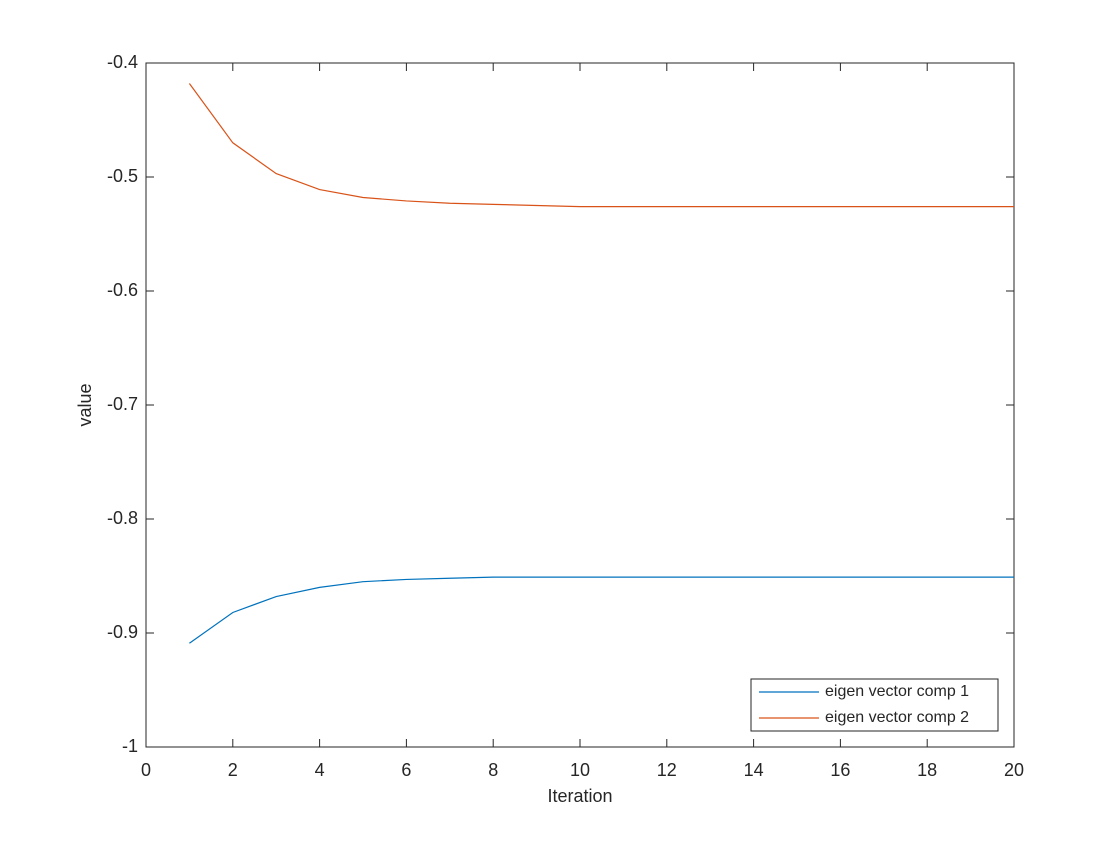 This screenshot has width=1120, height=845. What do you see at coordinates (874, 705) in the screenshot?
I see `legend-box` at bounding box center [874, 705].